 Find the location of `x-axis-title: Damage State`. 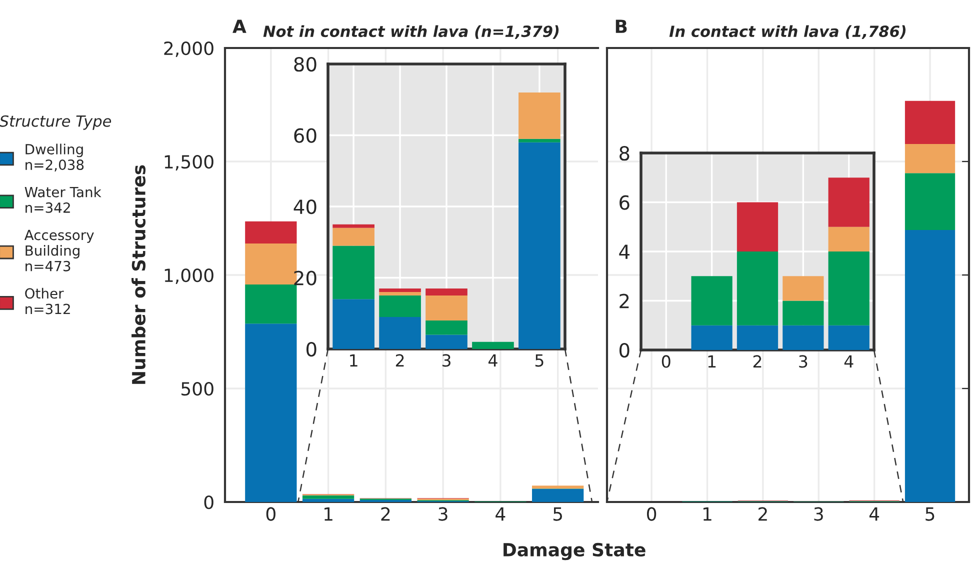

x-axis-title: Damage State is located at coordinates (575, 551).